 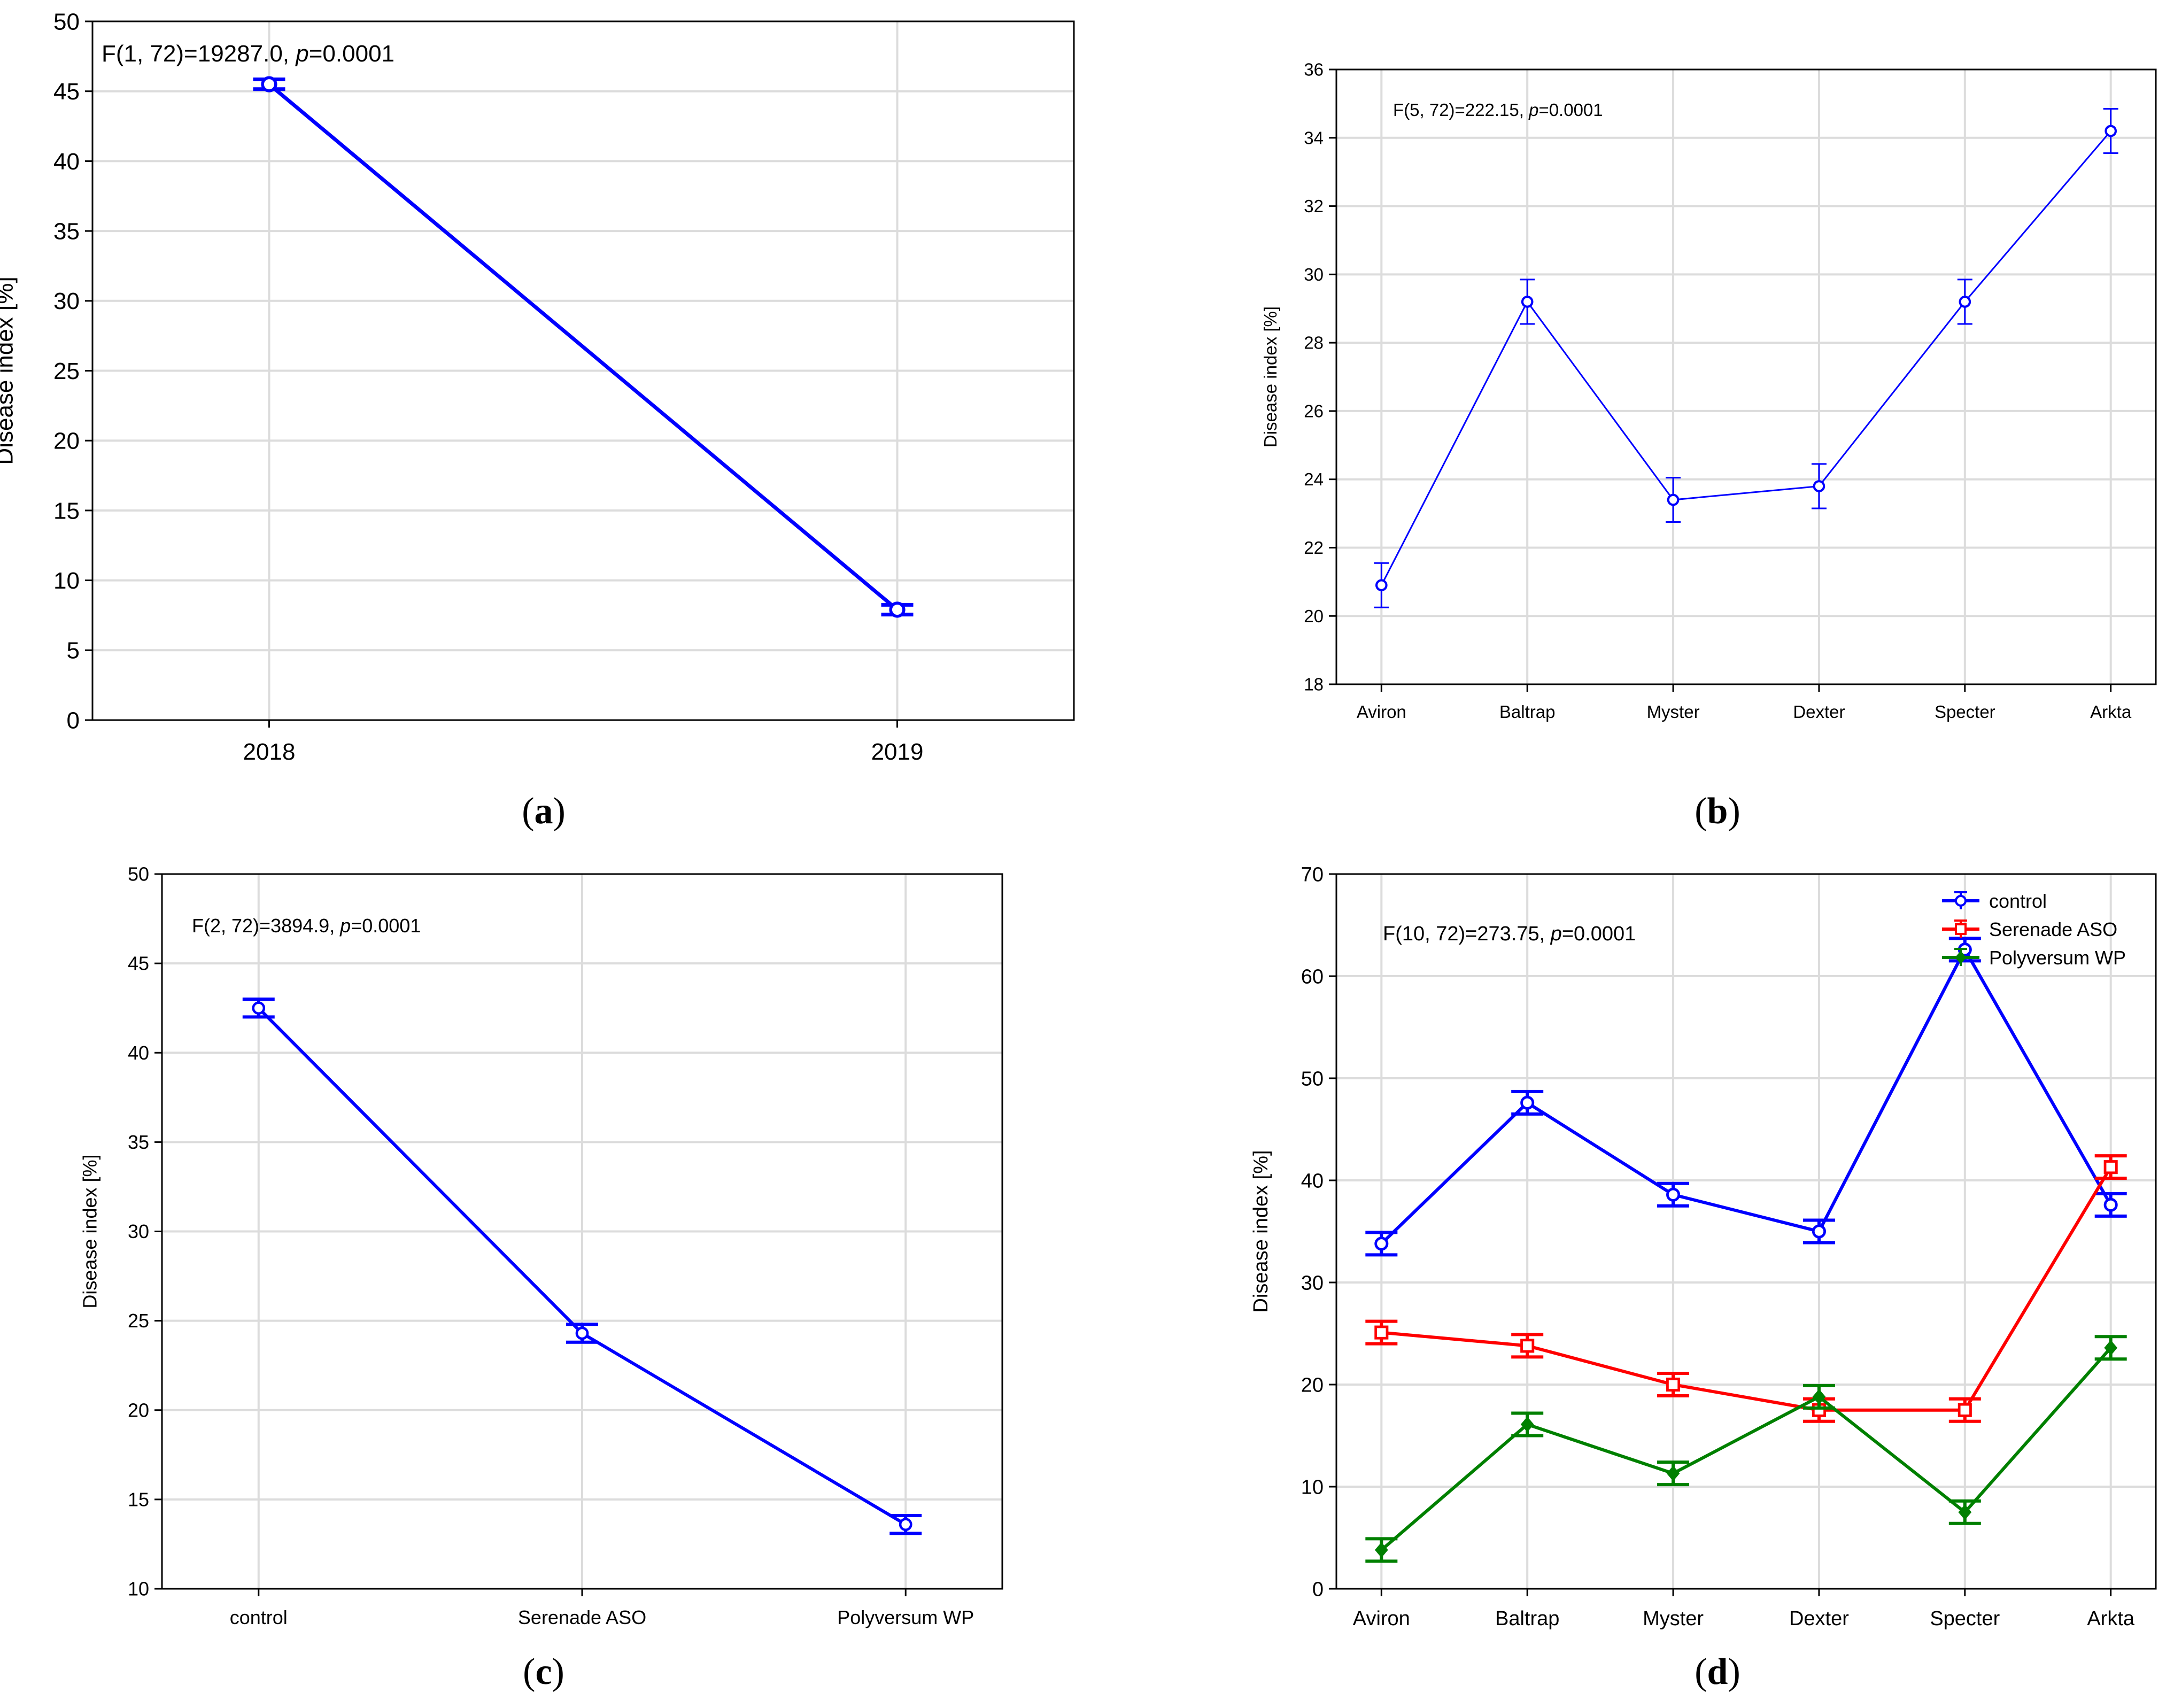 I want to click on y-tick-label: 5, so click(x=73, y=651).